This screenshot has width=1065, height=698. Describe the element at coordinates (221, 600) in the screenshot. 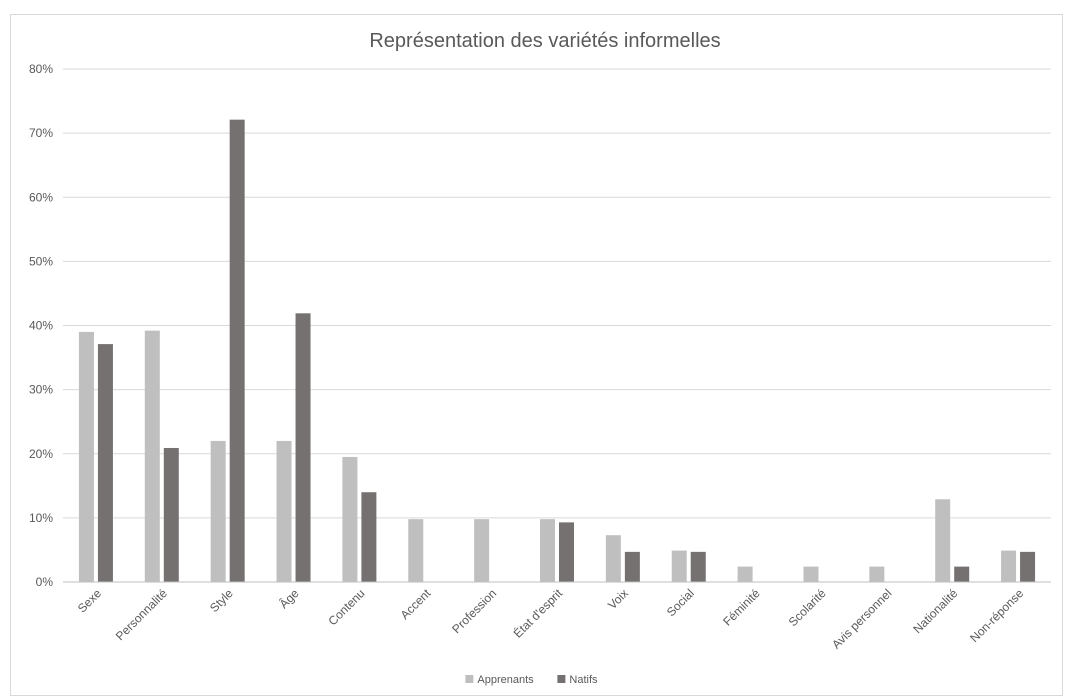

I see `x-tick-label: Style` at that location.